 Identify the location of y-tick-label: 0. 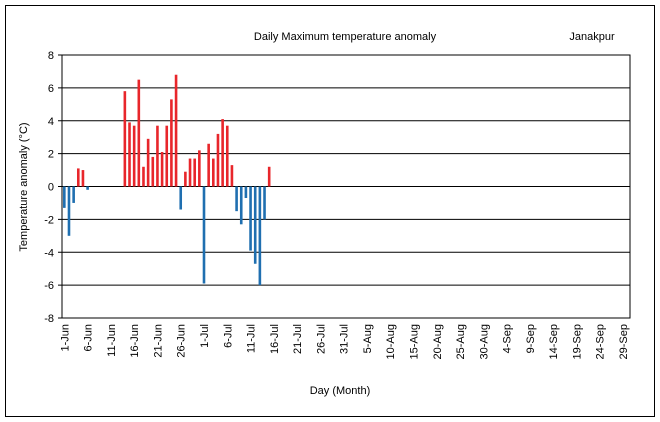
(51, 188).